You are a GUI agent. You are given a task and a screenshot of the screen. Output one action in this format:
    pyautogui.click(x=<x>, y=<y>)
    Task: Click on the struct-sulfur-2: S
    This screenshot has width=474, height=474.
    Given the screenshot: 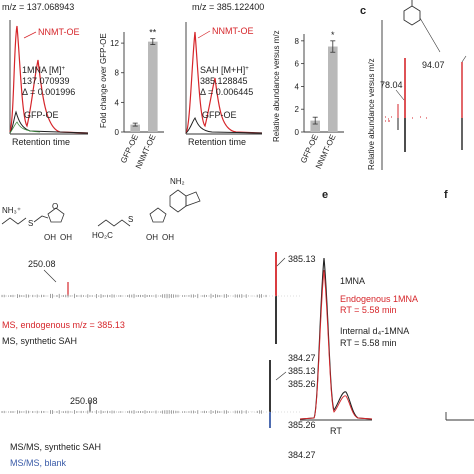 What is the action you would take?
    pyautogui.click(x=130, y=219)
    